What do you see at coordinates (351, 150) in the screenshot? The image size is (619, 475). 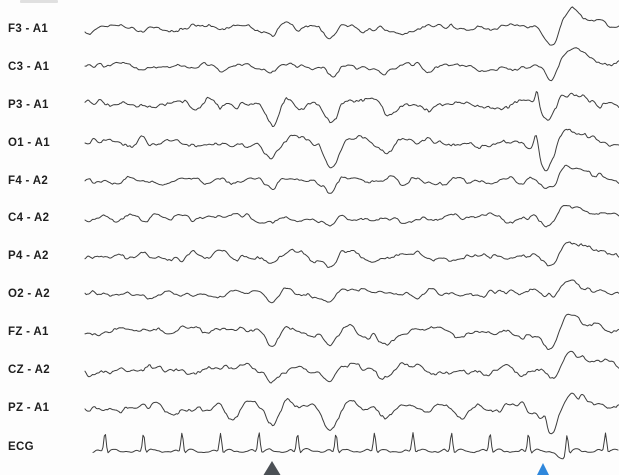 I see `trace-o1-a1` at bounding box center [351, 150].